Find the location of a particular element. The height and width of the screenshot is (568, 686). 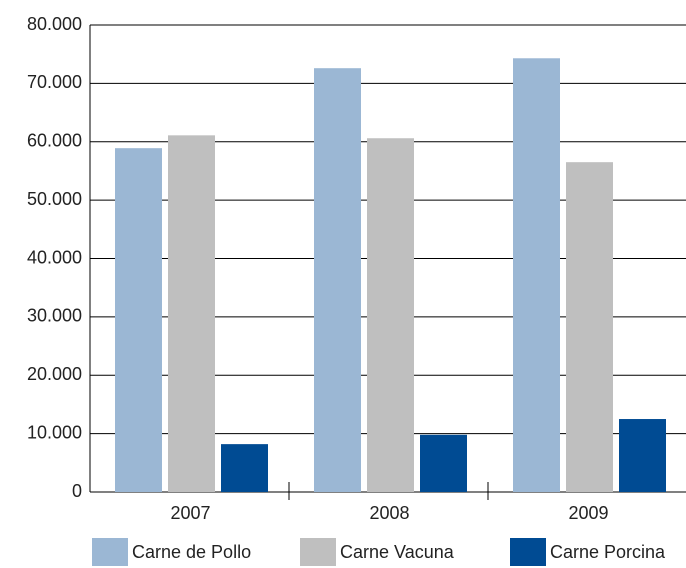

y-tick-label: 20.000 is located at coordinates (54, 374).